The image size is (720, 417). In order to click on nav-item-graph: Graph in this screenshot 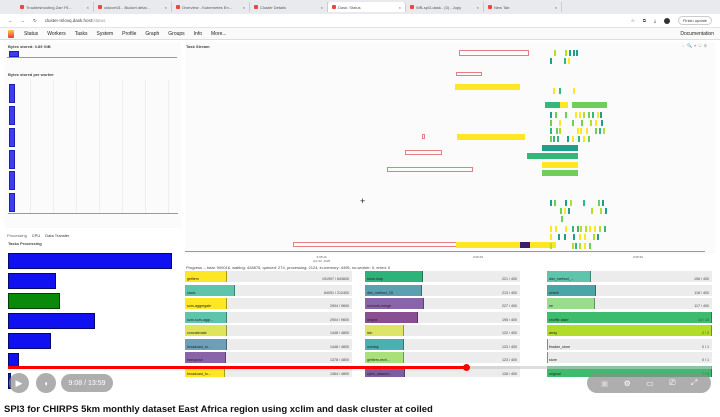, I will do `click(152, 33)`.